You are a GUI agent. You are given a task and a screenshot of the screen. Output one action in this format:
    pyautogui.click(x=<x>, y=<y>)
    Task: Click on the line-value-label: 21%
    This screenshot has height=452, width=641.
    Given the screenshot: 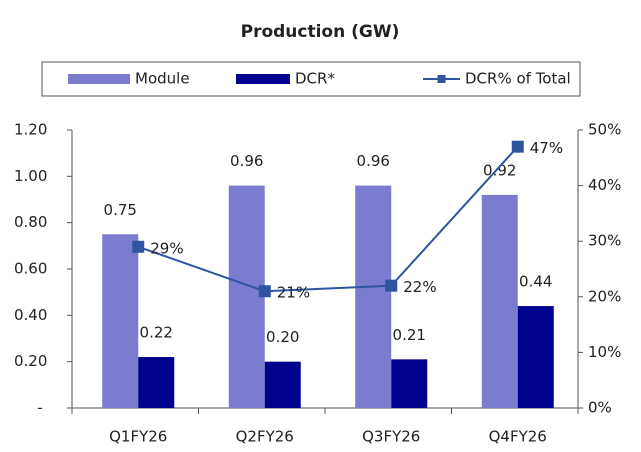 What is the action you would take?
    pyautogui.click(x=293, y=293)
    